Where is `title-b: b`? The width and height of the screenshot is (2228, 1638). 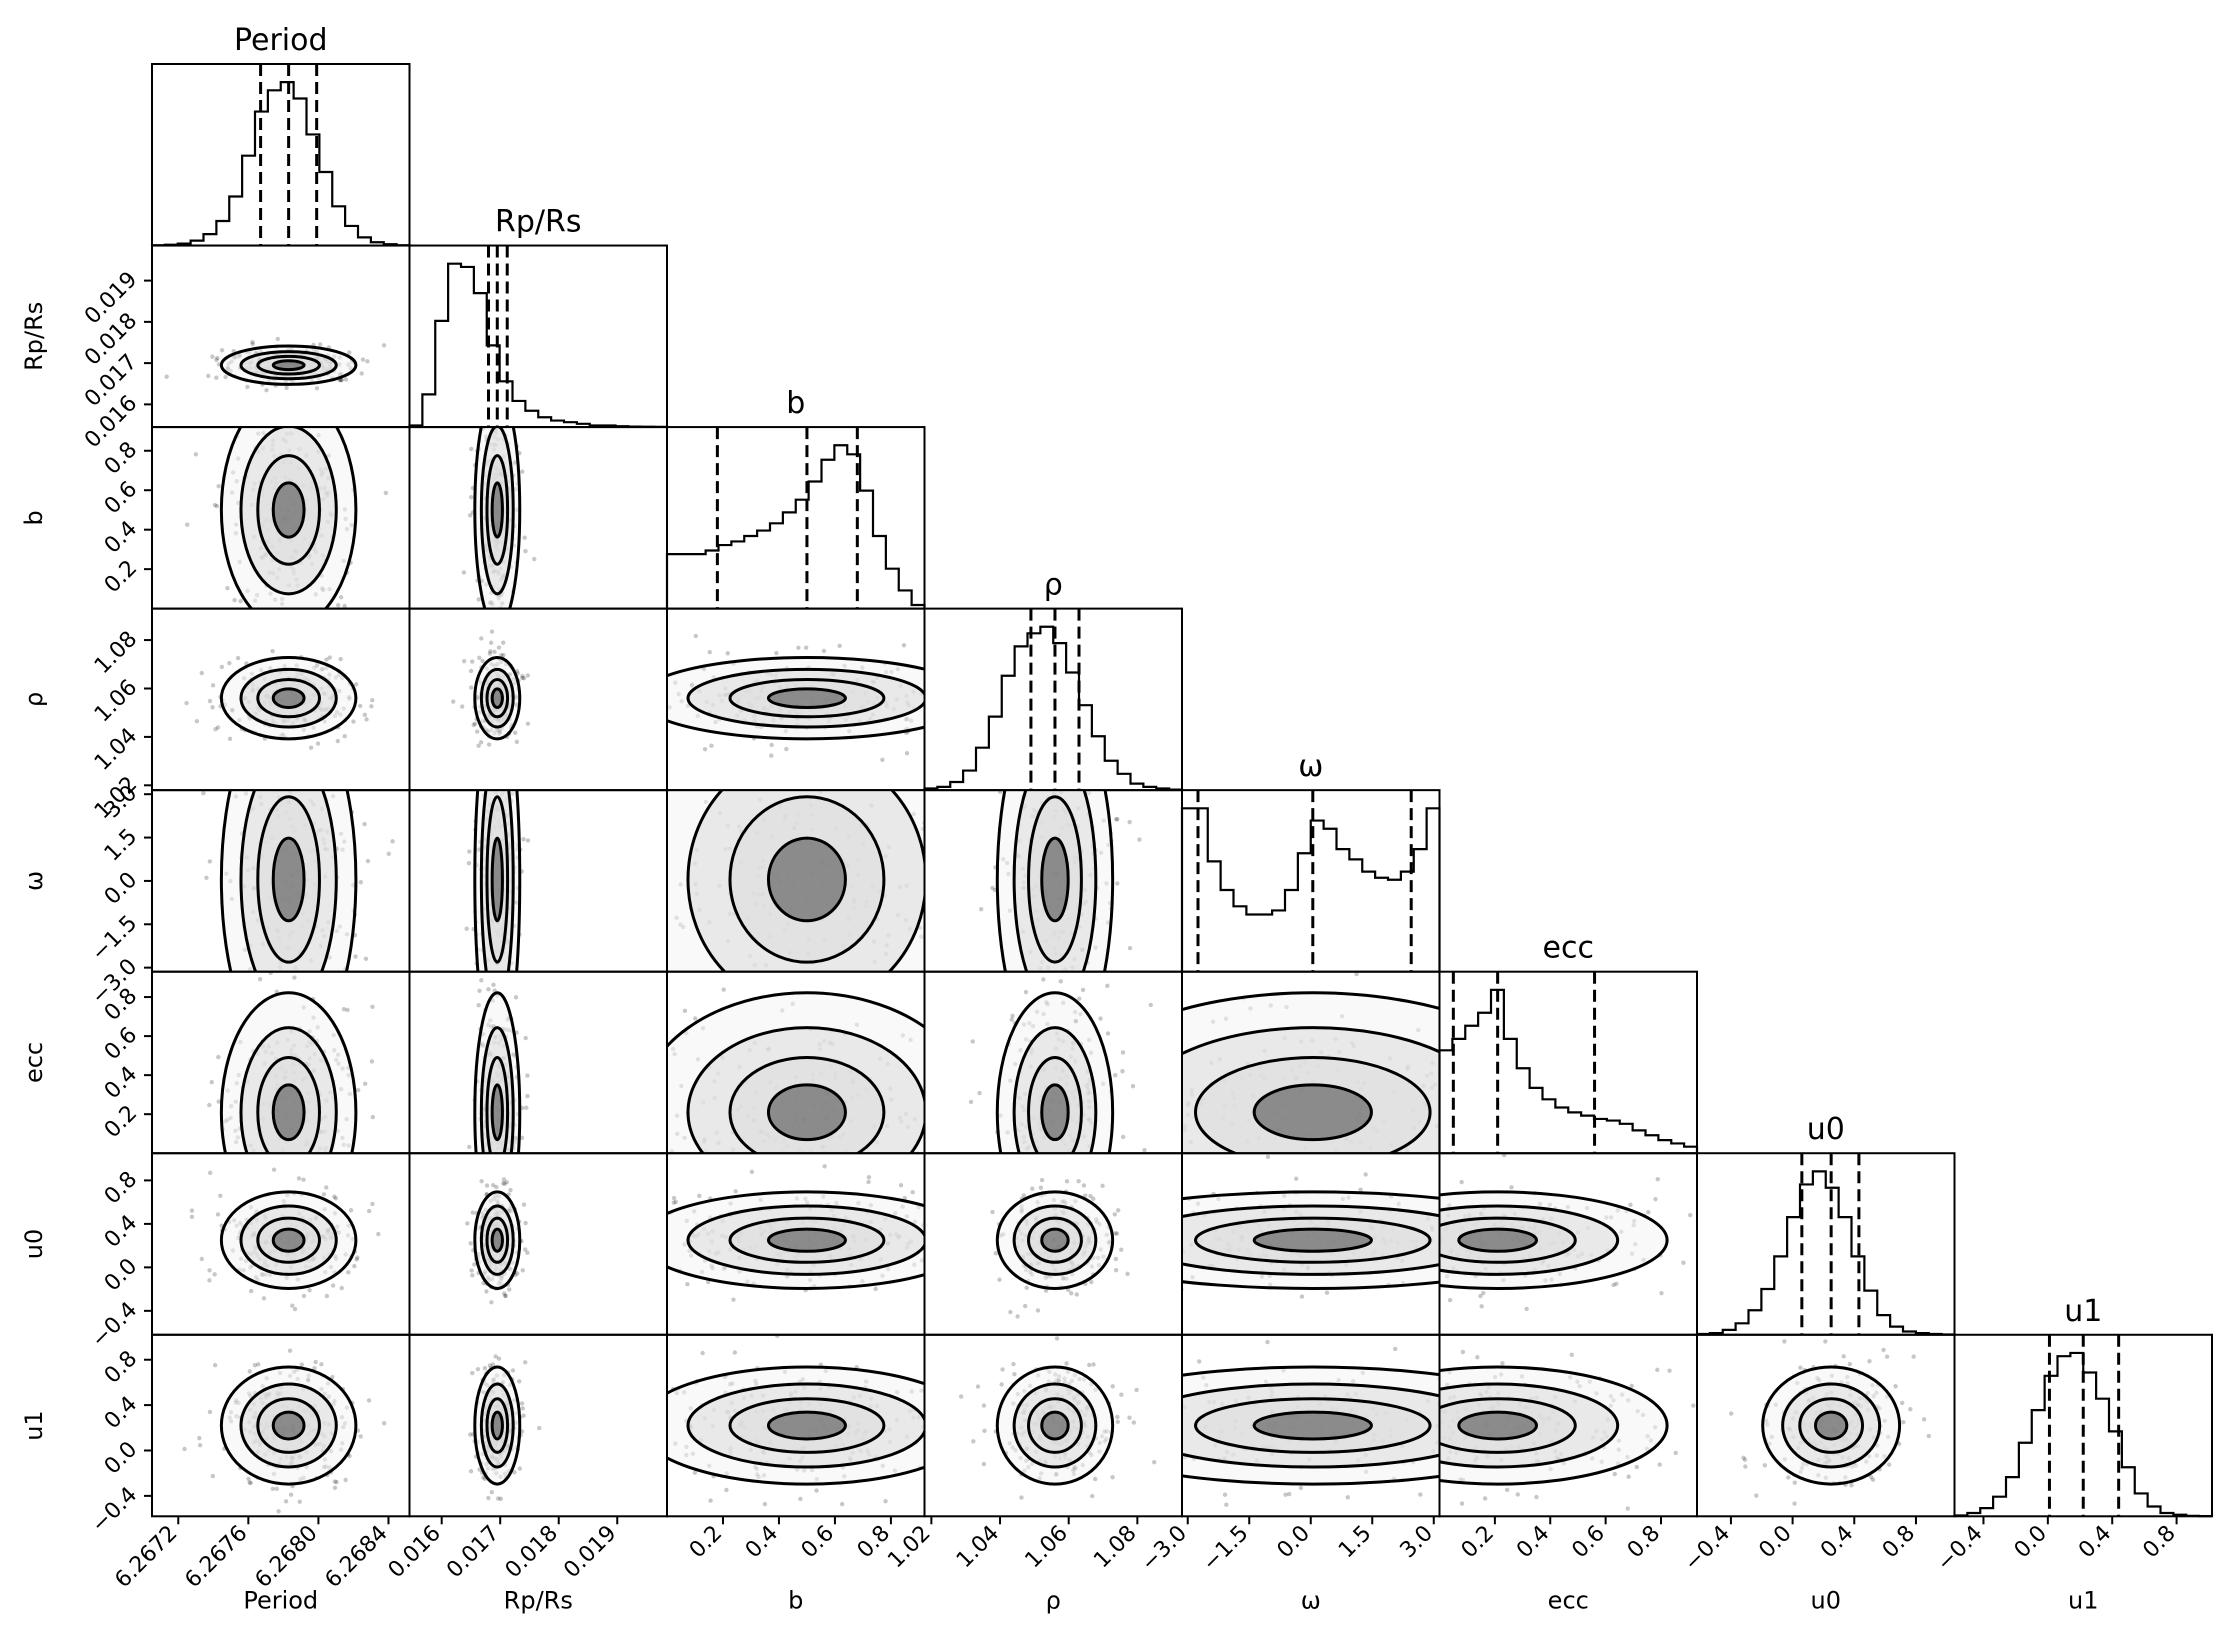 title-b: b is located at coordinates (795, 403).